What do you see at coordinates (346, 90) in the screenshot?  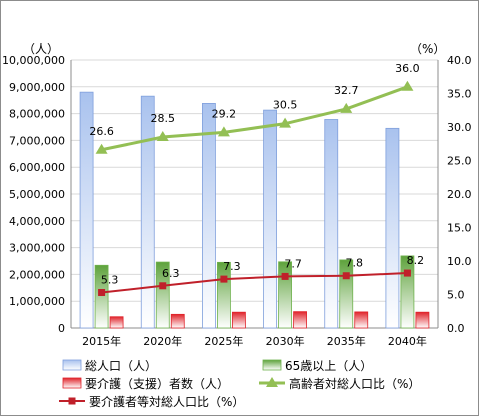 I see `elderly-ratio-label: 32.7` at bounding box center [346, 90].